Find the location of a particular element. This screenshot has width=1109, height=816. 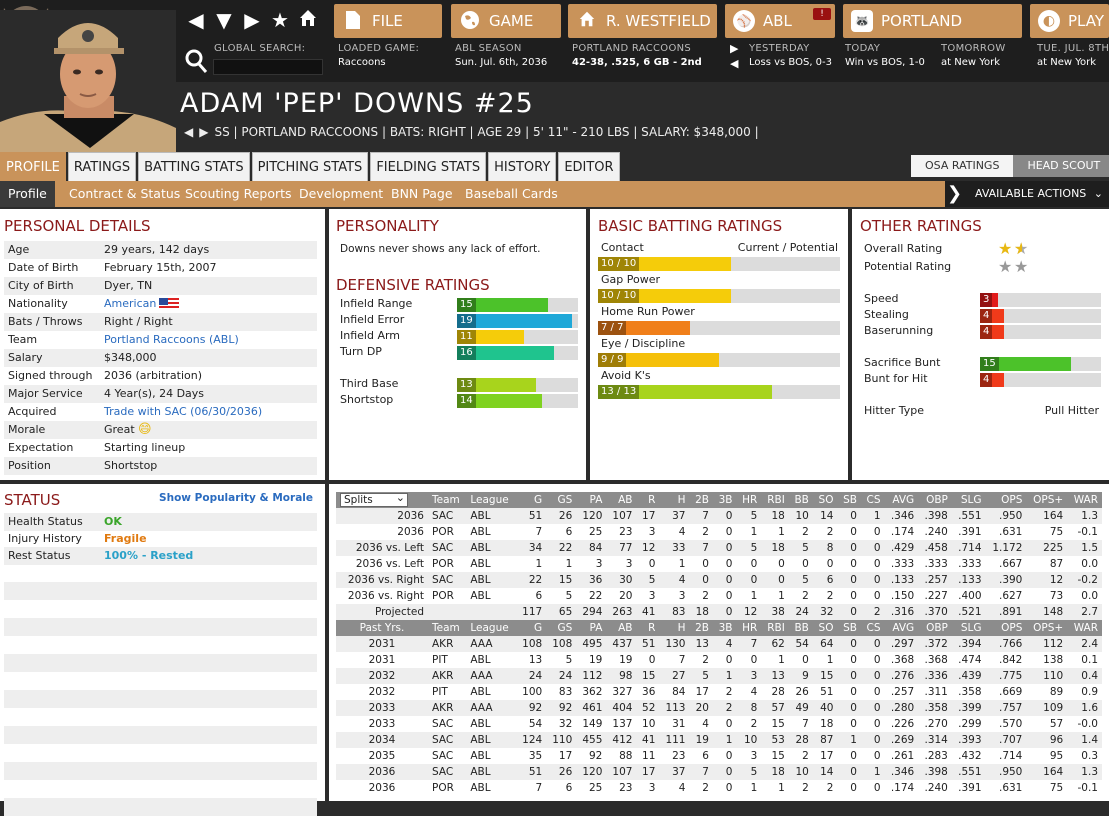

subtab-profile: Profile is located at coordinates (27, 194).